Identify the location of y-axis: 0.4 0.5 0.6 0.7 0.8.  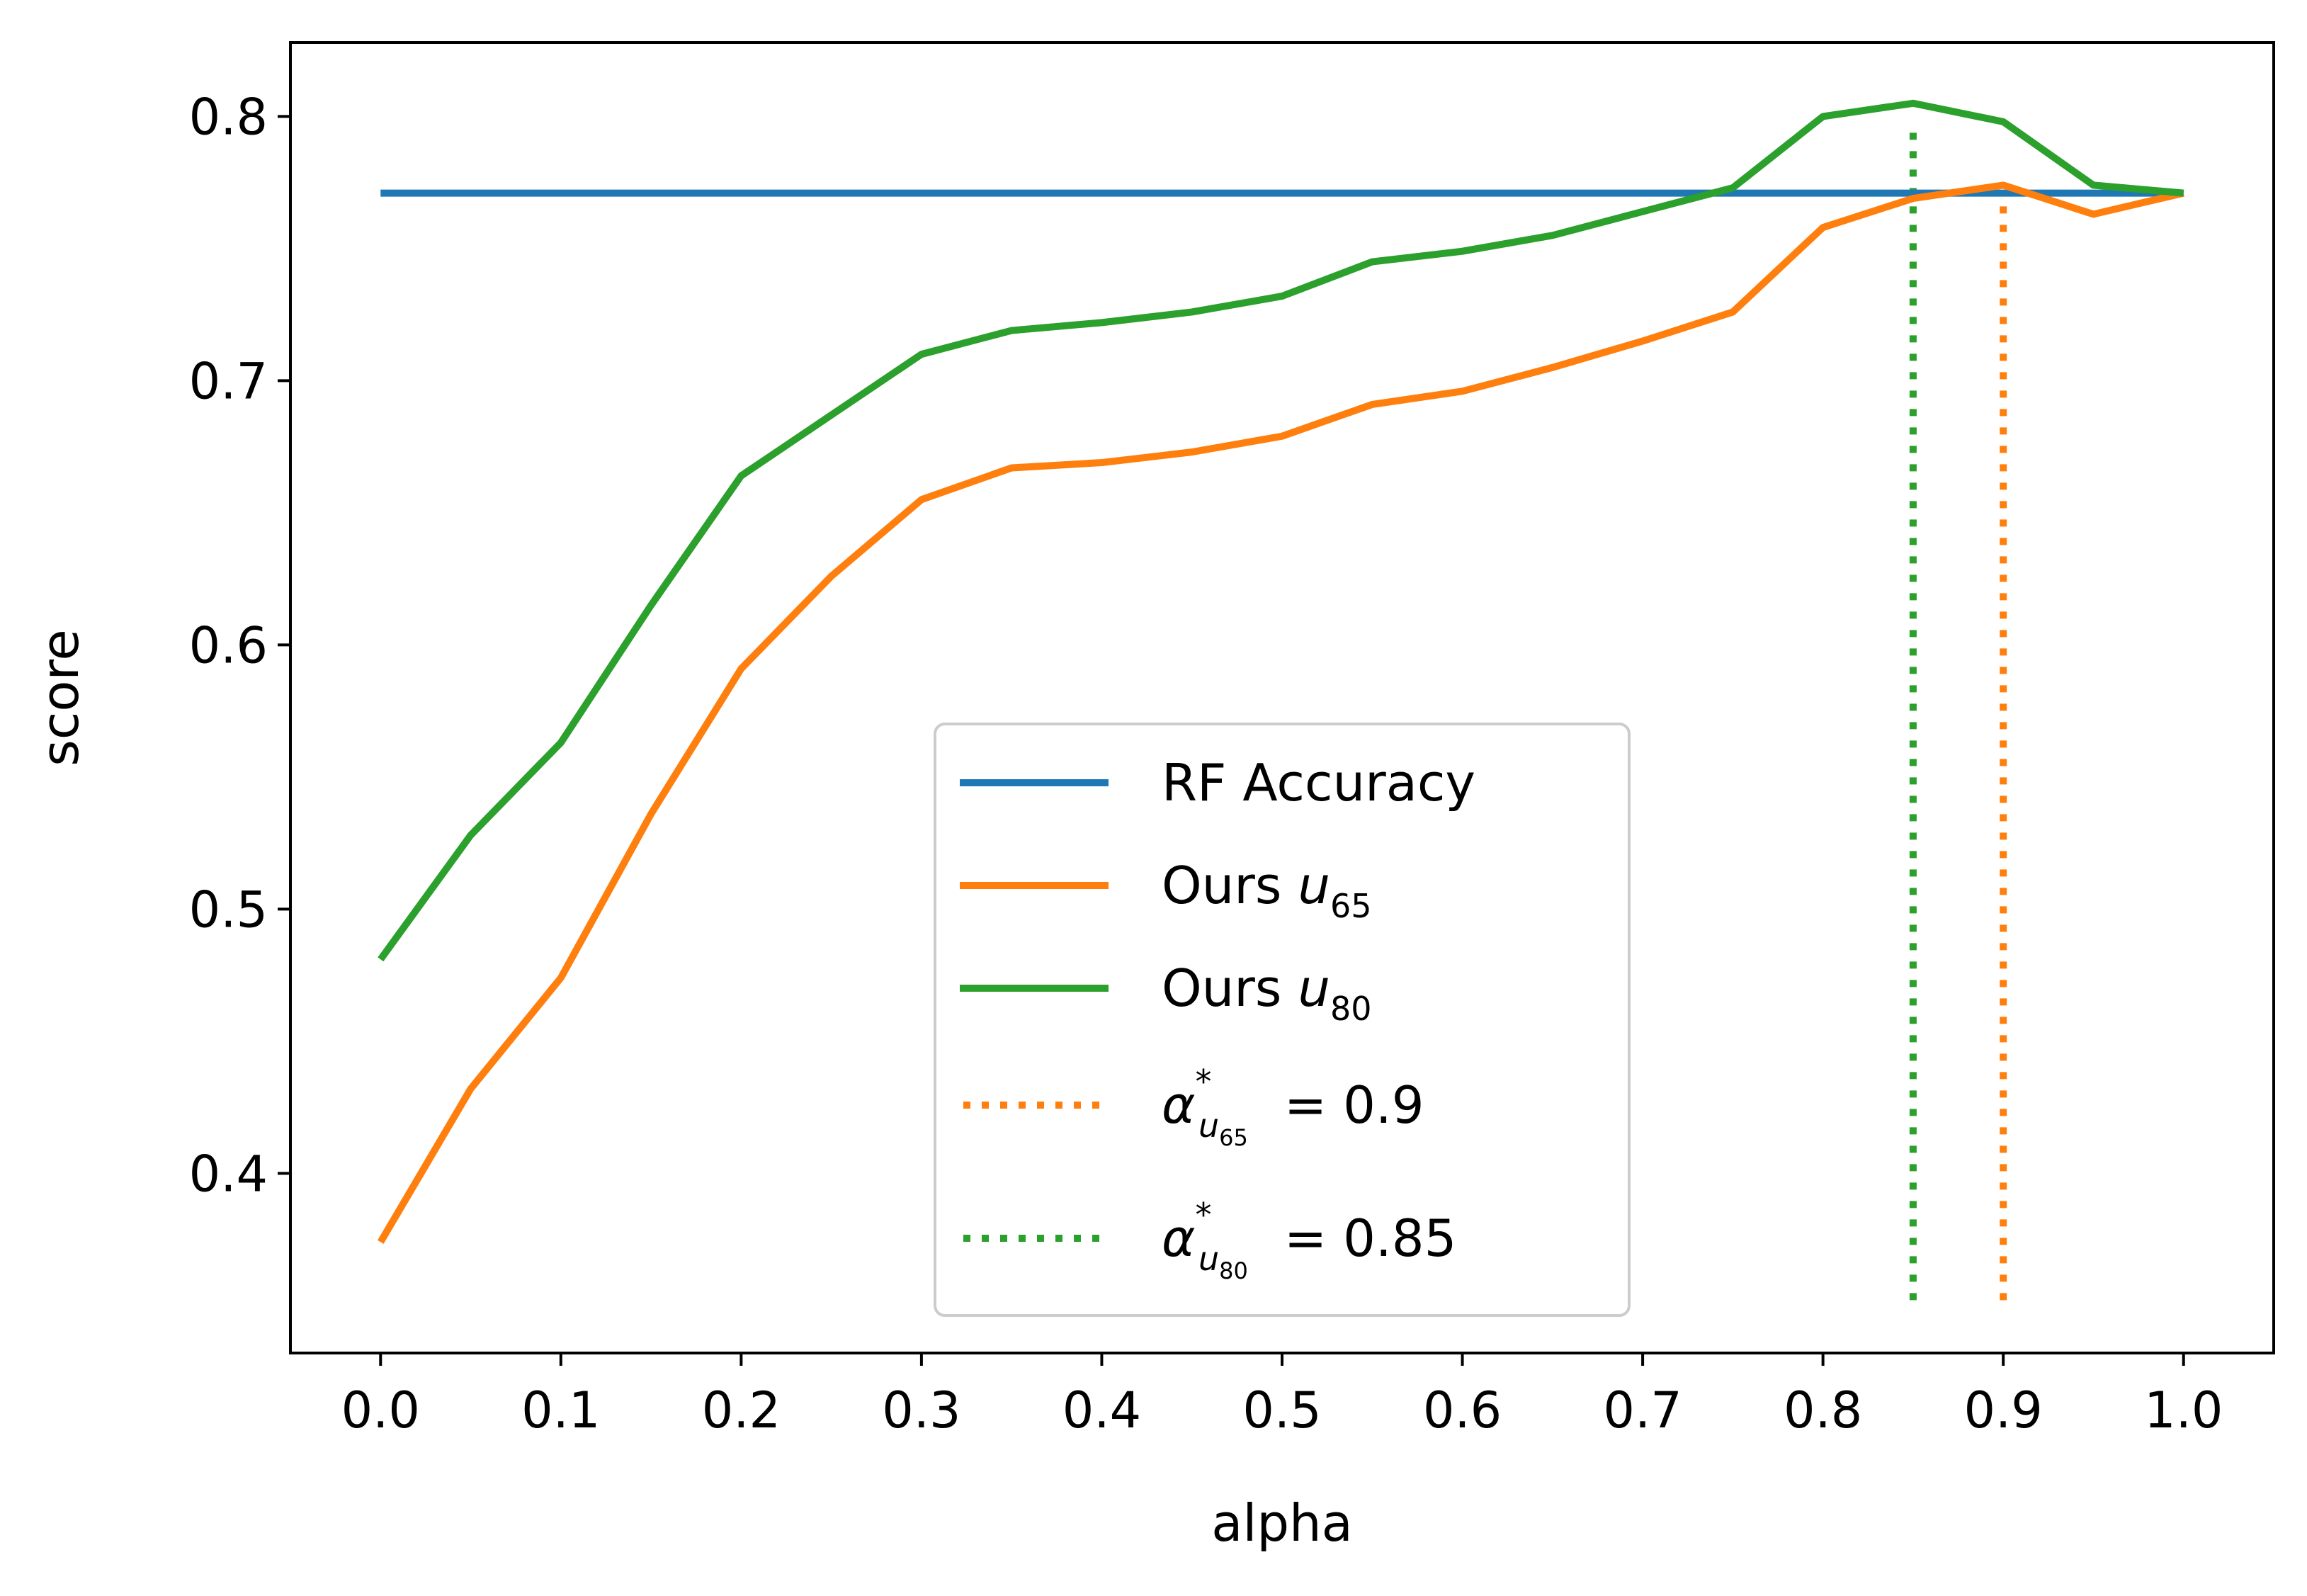
(239, 645).